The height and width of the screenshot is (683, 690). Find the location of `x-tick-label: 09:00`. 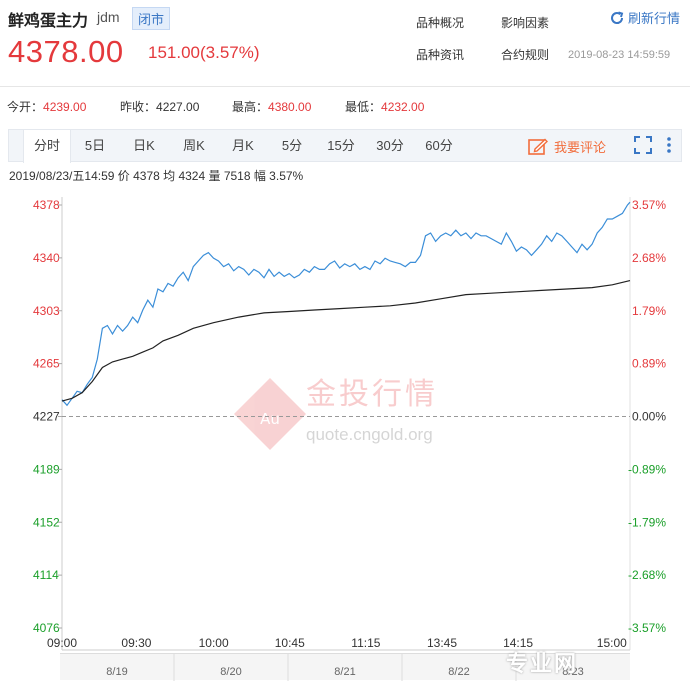

x-tick-label: 09:00 is located at coordinates (62, 643).